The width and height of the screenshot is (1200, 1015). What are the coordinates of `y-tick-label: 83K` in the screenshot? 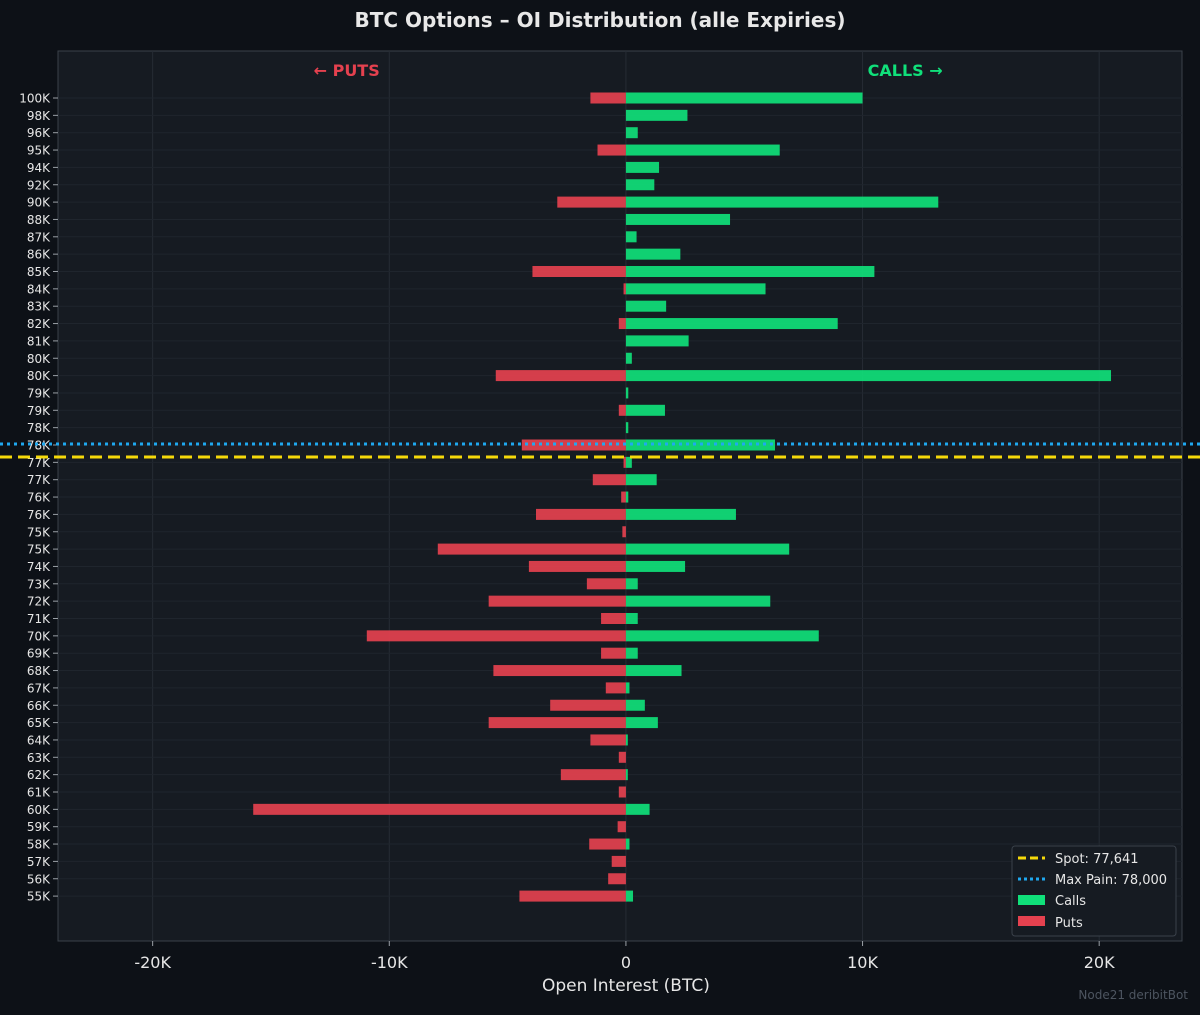 It's located at (39, 307).